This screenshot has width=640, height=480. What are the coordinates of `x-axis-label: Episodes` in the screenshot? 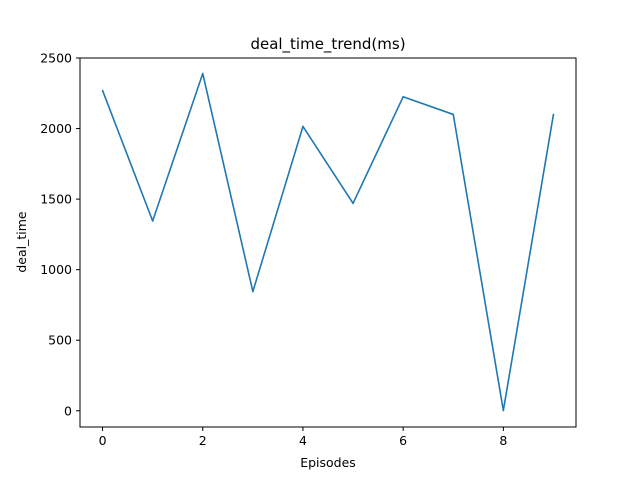 It's located at (328, 462).